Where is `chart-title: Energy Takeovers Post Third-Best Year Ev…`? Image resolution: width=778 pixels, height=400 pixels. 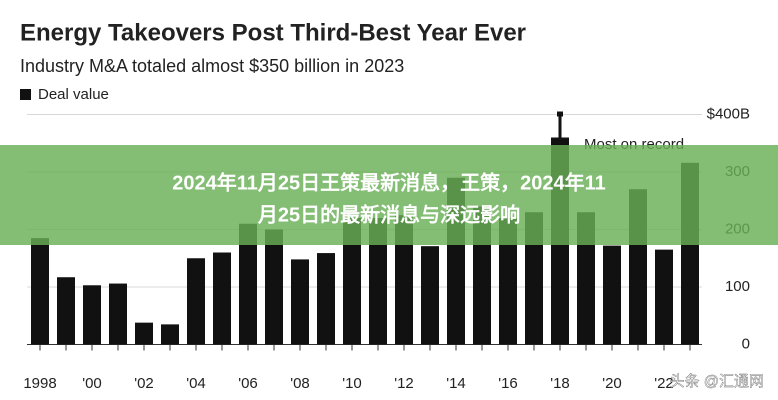 chart-title: Energy Takeovers Post Third-Best Year Ev… is located at coordinates (273, 32).